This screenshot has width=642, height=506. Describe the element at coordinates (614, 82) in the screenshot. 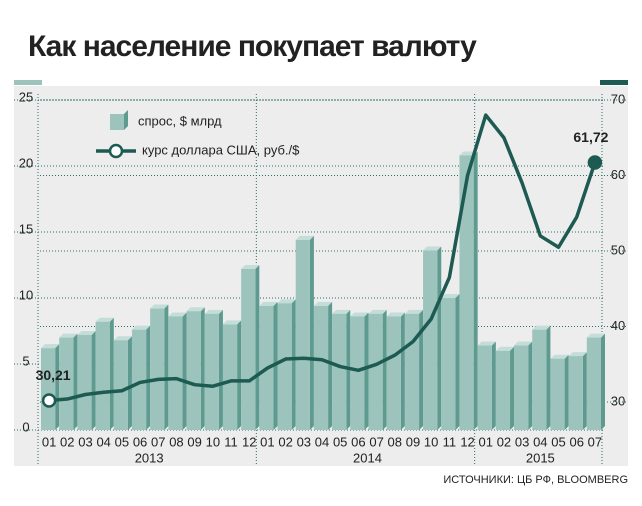

I see `right-axis-marker` at that location.